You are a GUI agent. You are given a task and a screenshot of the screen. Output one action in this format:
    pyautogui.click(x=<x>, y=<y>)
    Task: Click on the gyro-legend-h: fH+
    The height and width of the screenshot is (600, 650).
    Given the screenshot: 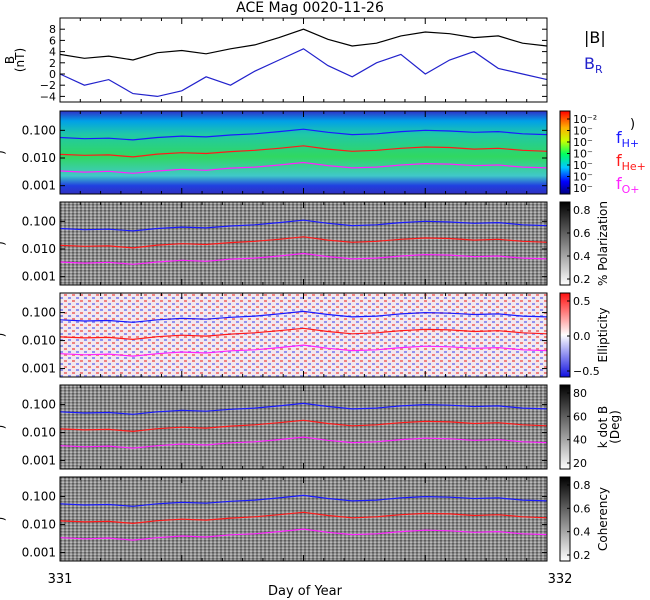 What is the action you would take?
    pyautogui.click(x=627, y=139)
    